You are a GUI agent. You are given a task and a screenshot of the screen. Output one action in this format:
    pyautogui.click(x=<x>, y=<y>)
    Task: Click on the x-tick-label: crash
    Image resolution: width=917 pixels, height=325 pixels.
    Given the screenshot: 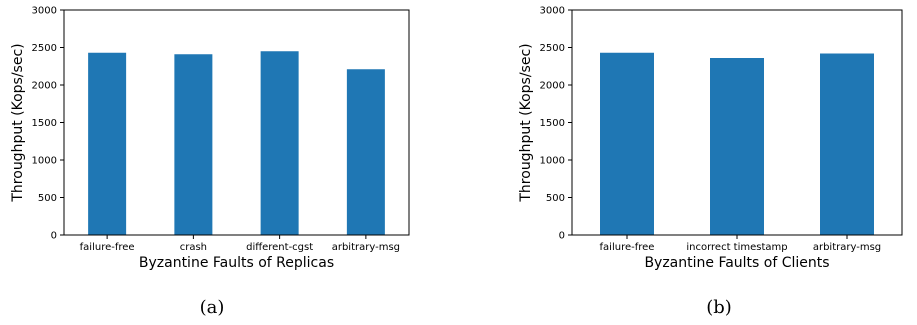 What is the action you would take?
    pyautogui.click(x=193, y=247)
    